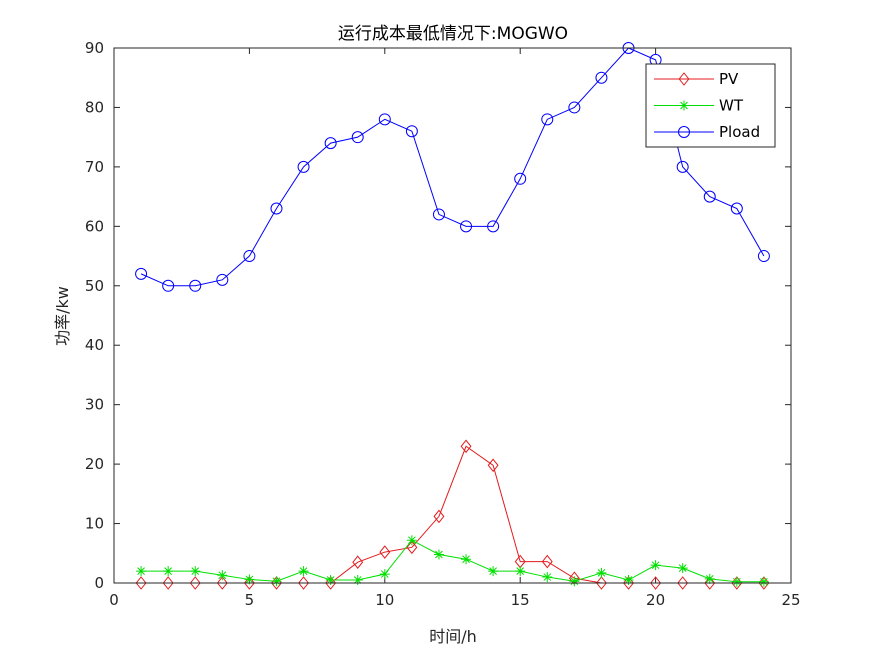  I want to click on y-tick-label: 90, so click(94, 48).